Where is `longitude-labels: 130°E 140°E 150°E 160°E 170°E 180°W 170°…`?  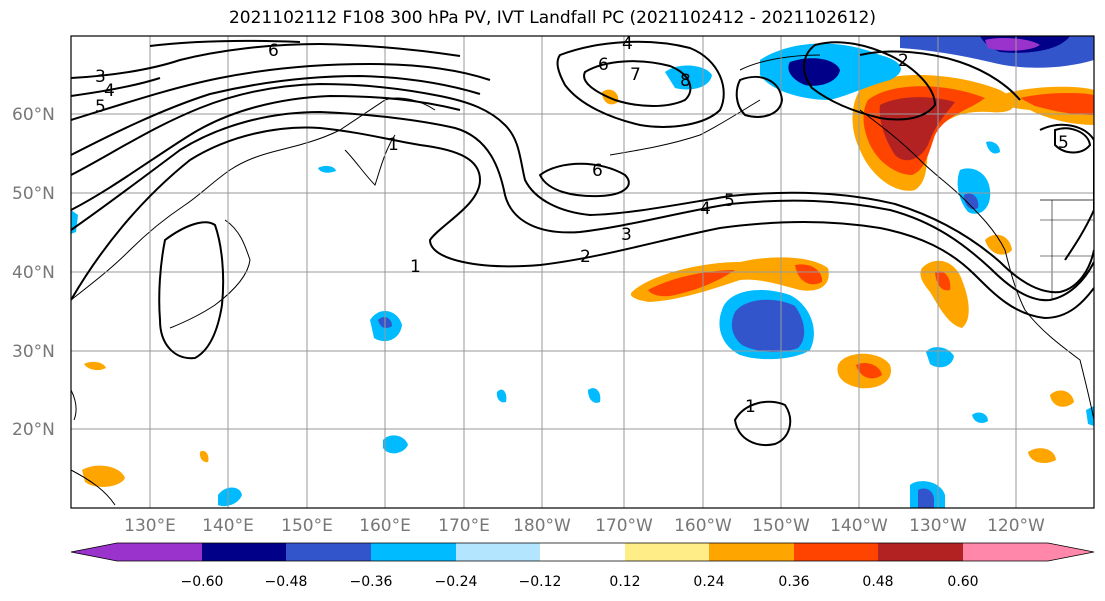 longitude-labels: 130°E 140°E 150°E 160°E 170°E 180°W 170°… is located at coordinates (584, 526).